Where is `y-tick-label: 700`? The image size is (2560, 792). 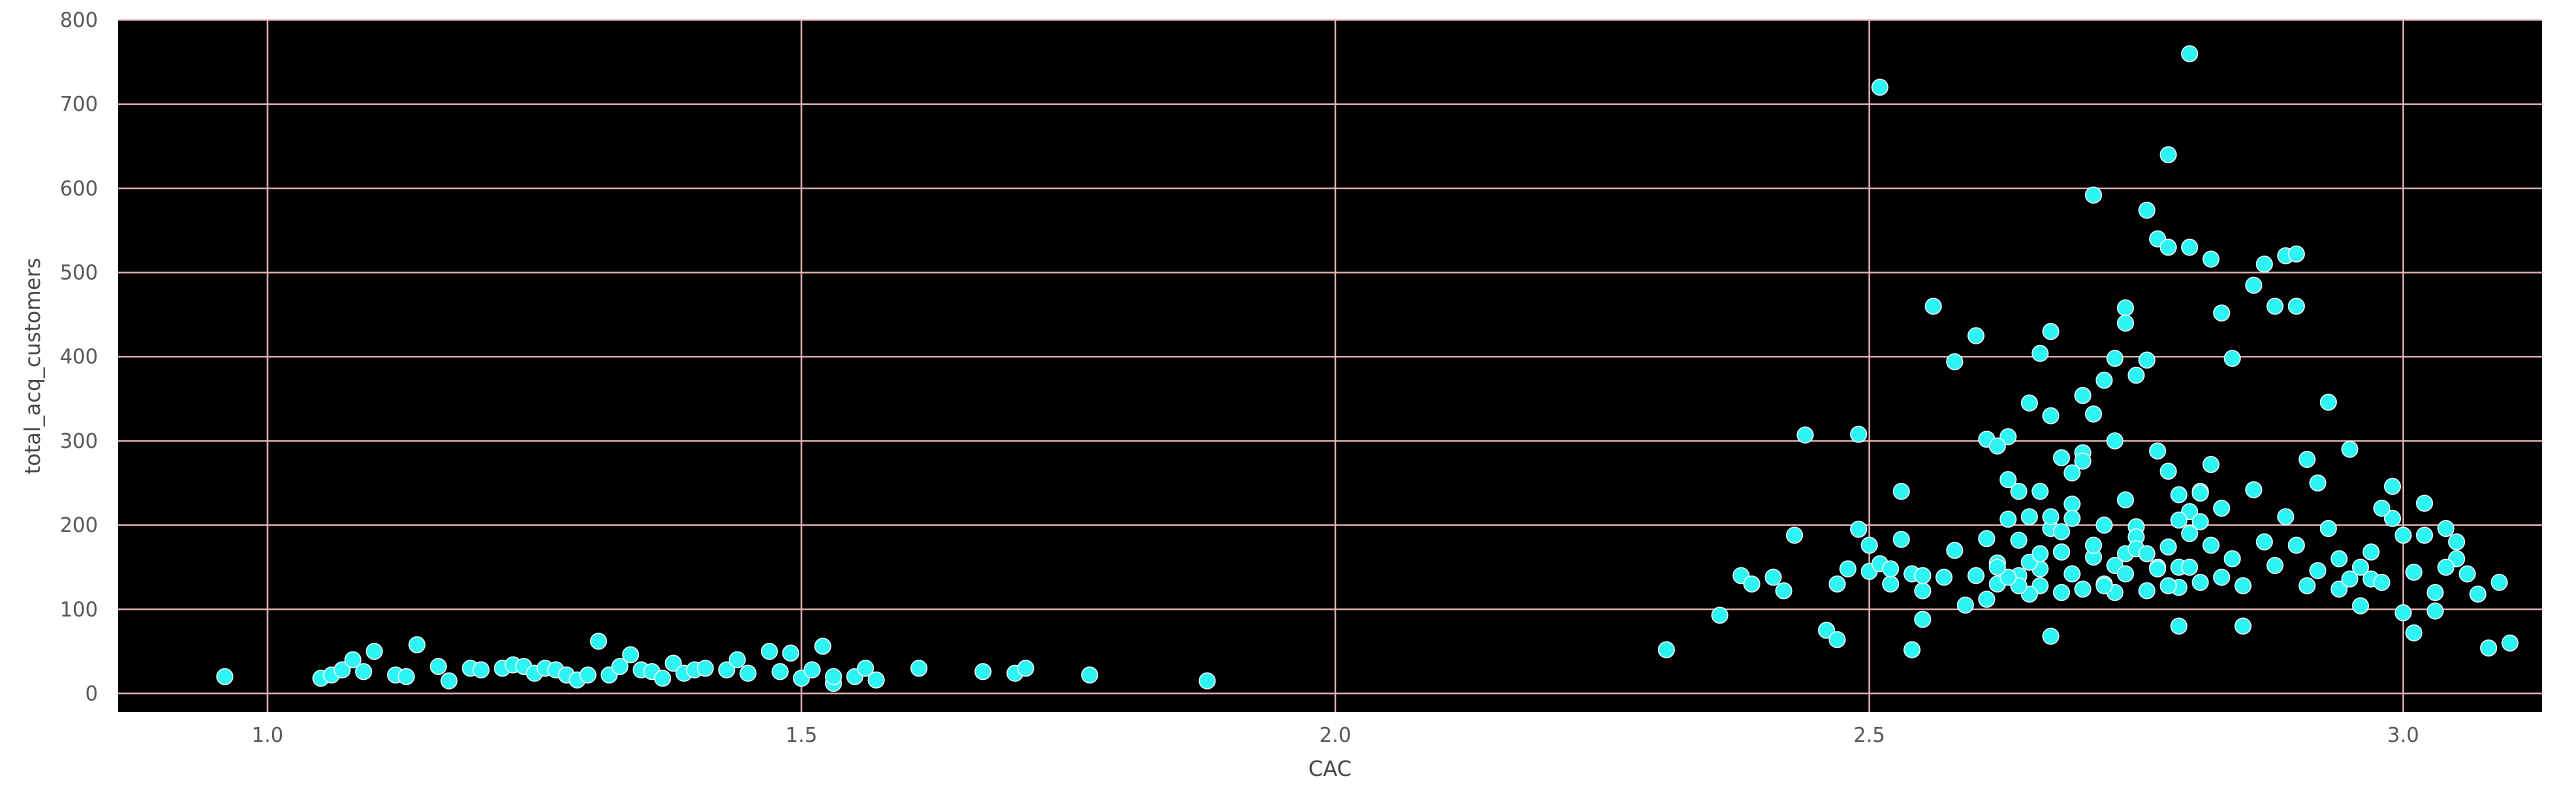
y-tick-label: 700 is located at coordinates (79, 104).